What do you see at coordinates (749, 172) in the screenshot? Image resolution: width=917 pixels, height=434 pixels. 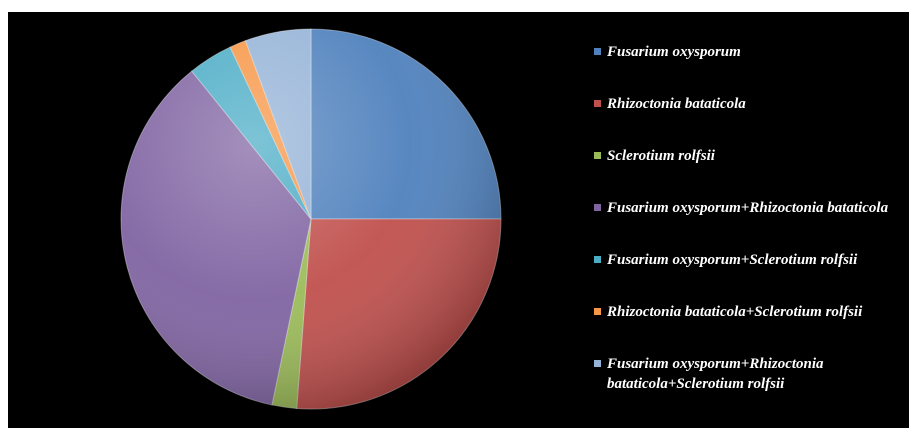 I see `legend-item-3: Sclerotium rolfsii` at bounding box center [749, 172].